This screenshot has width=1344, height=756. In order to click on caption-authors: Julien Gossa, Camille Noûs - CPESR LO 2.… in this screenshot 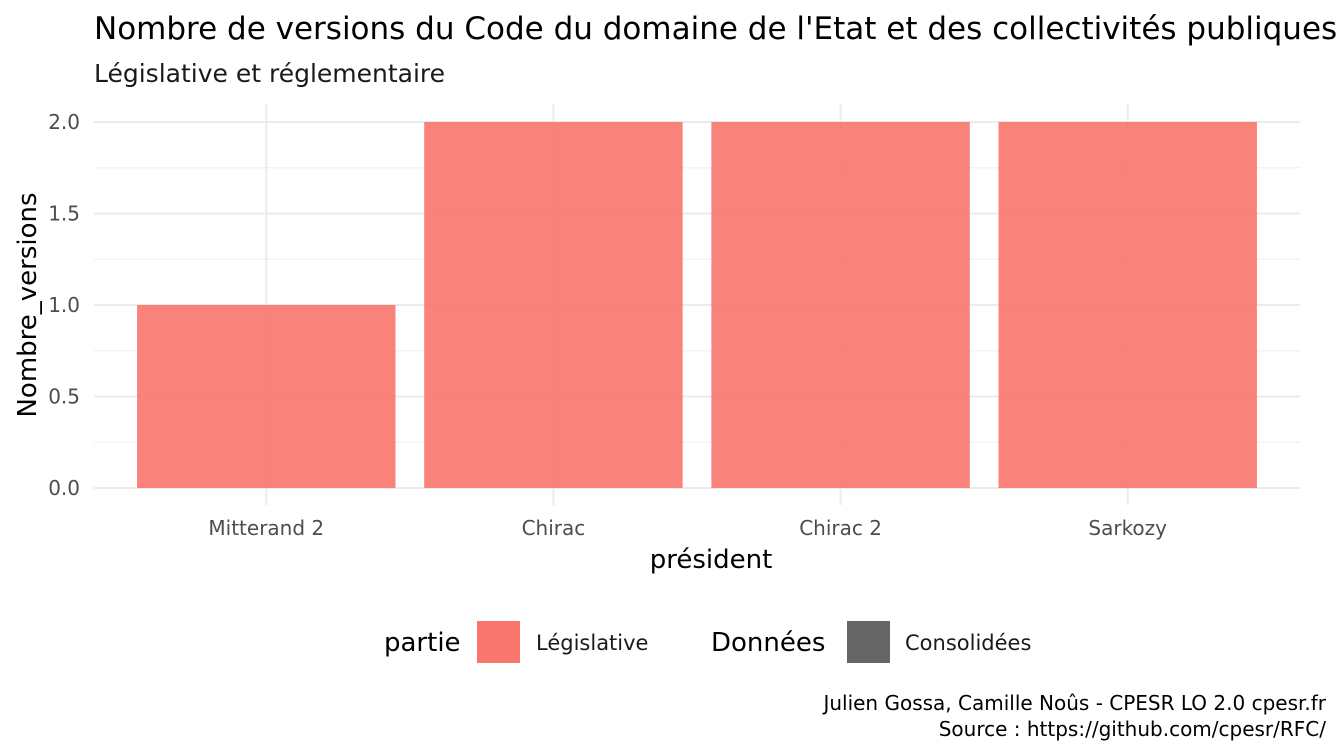, I will do `click(1073, 703)`.